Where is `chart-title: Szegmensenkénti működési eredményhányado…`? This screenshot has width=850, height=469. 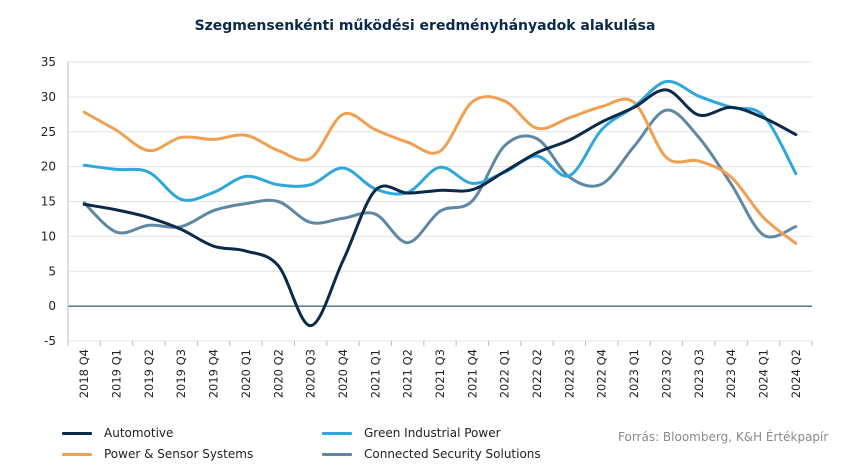 chart-title: Szegmensenkénti működési eredményhányado… is located at coordinates (425, 26).